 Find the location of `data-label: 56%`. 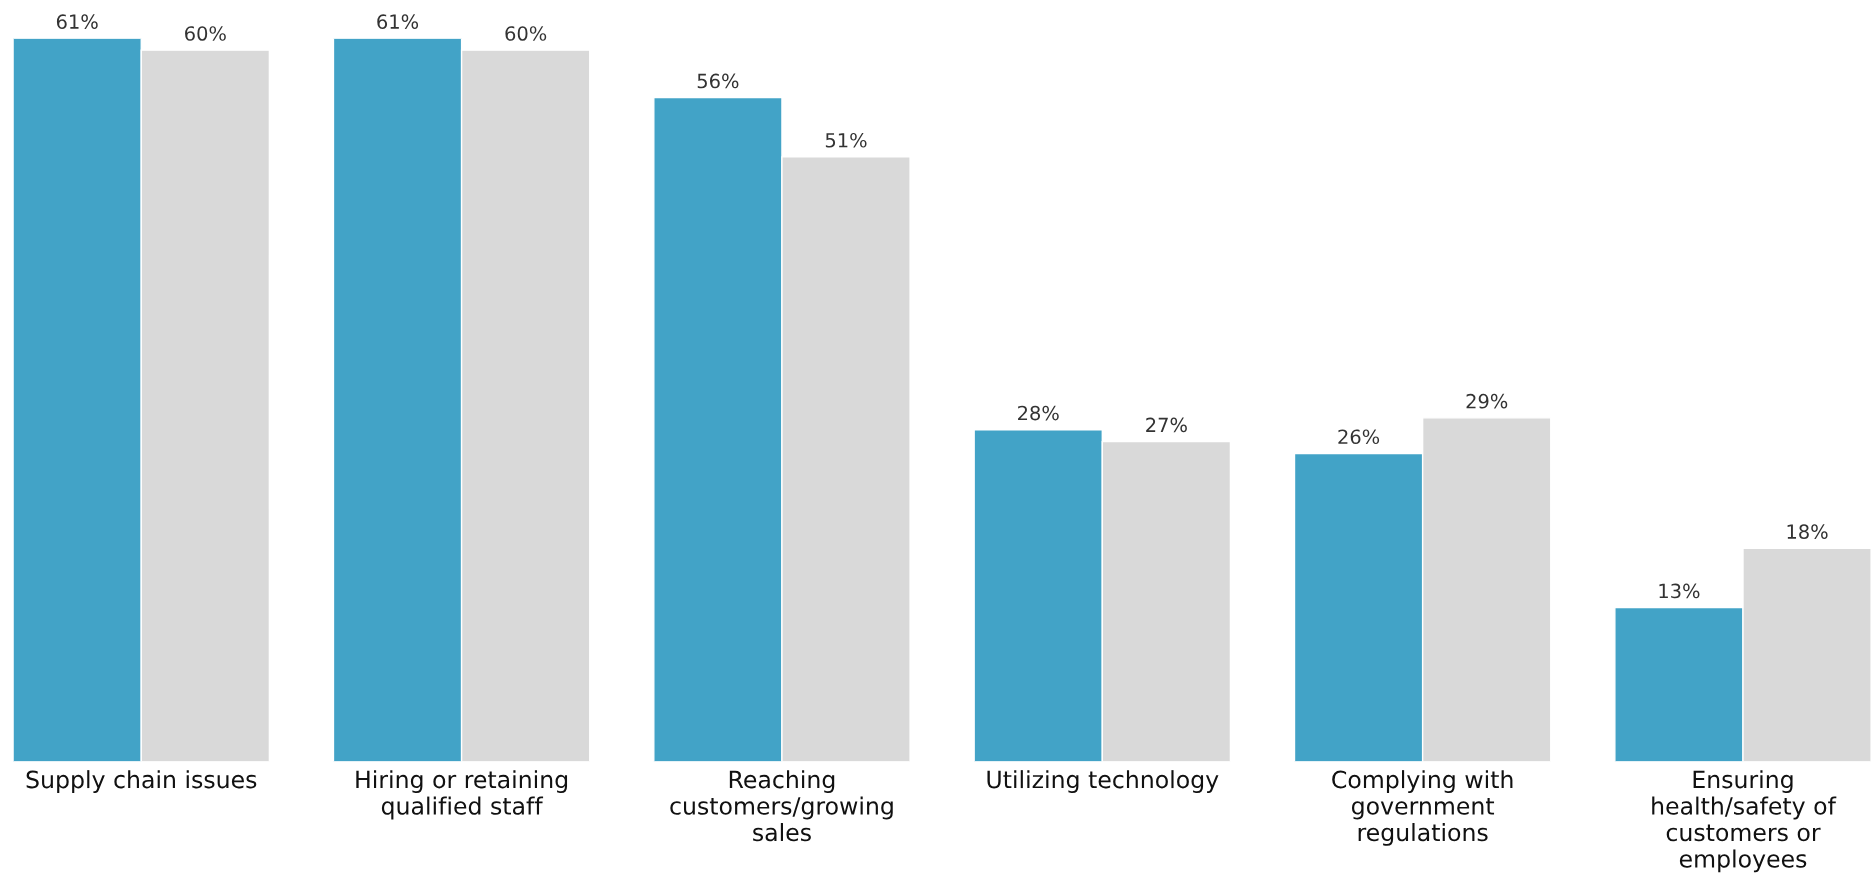

data-label: 56% is located at coordinates (718, 81).